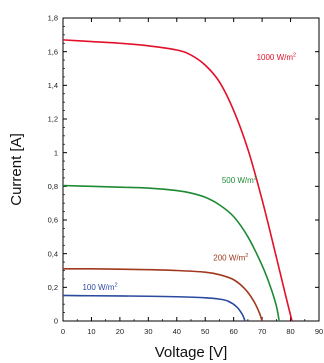 This screenshot has height=363, width=324. Describe the element at coordinates (148, 331) in the screenshot. I see `x-tick-label: 30` at that location.